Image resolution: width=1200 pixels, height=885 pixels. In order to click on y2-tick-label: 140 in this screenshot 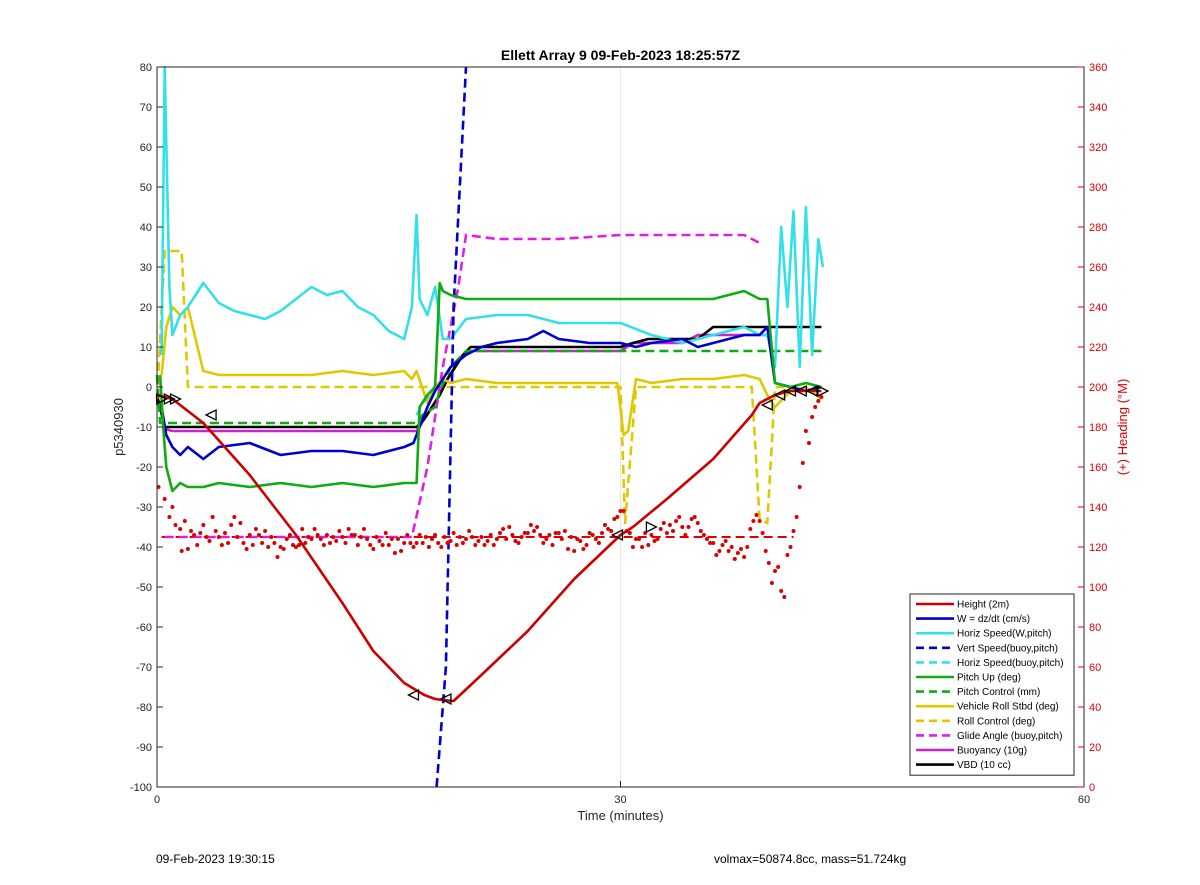, I will do `click(1098, 508)`.